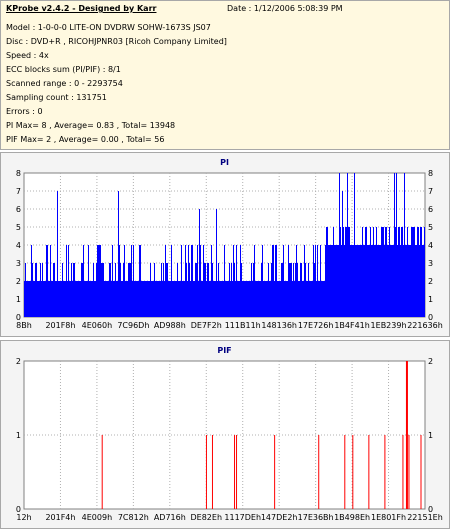  Describe the element at coordinates (224, 162) in the screenshot. I see `pi-chart-title: PI` at that location.